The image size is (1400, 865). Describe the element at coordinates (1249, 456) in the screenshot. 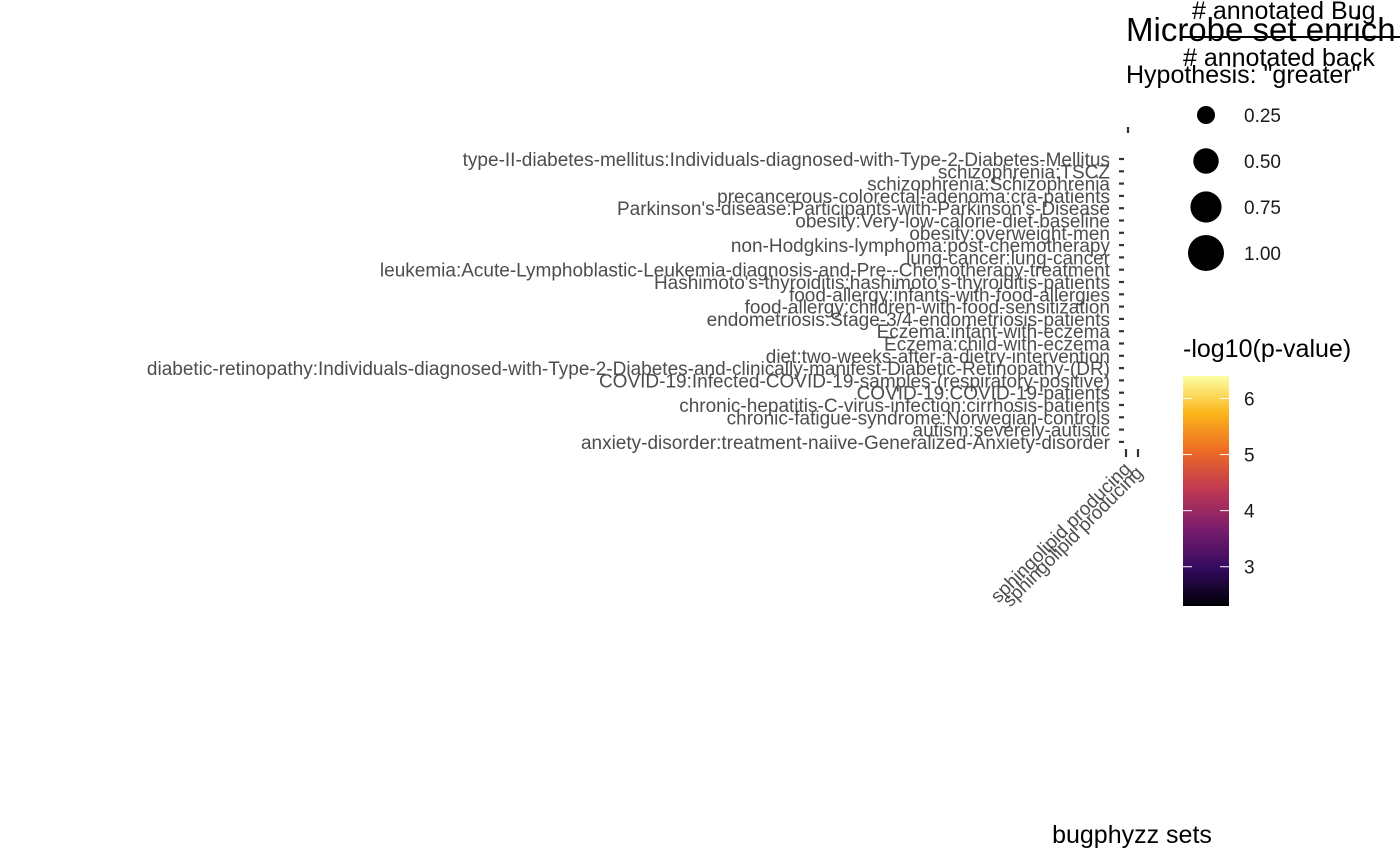

I see `color-legend-label: 5` at that location.